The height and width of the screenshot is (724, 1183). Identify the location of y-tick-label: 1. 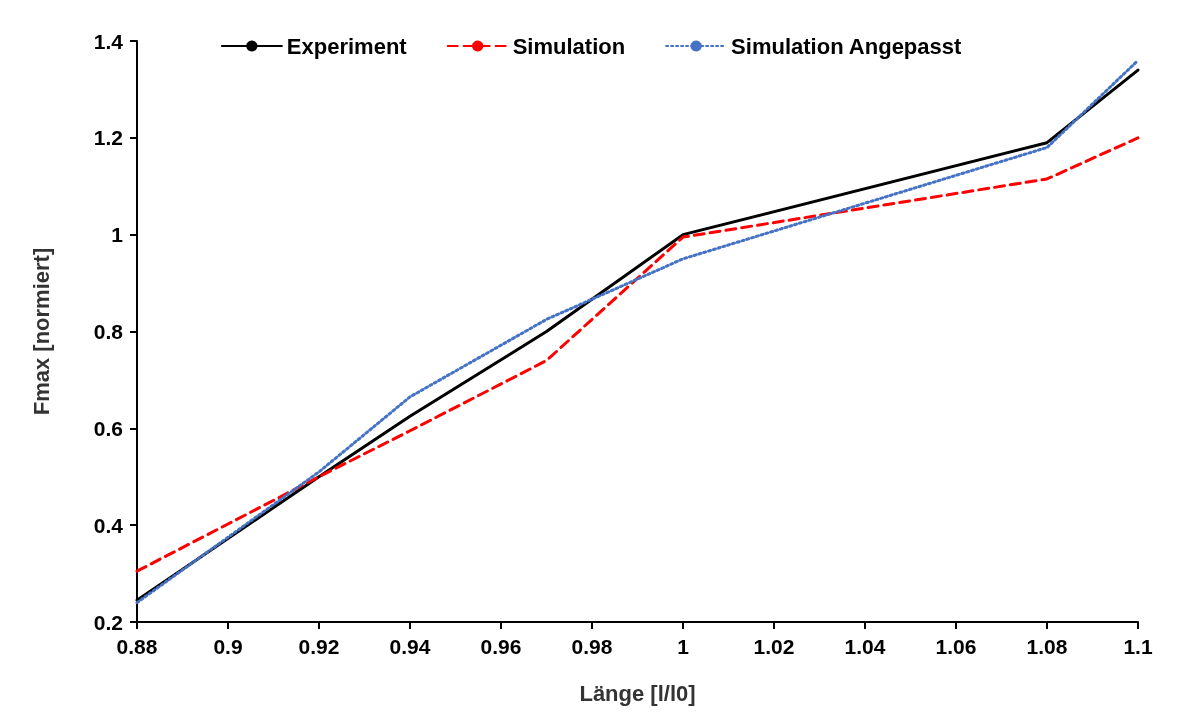
(117, 235).